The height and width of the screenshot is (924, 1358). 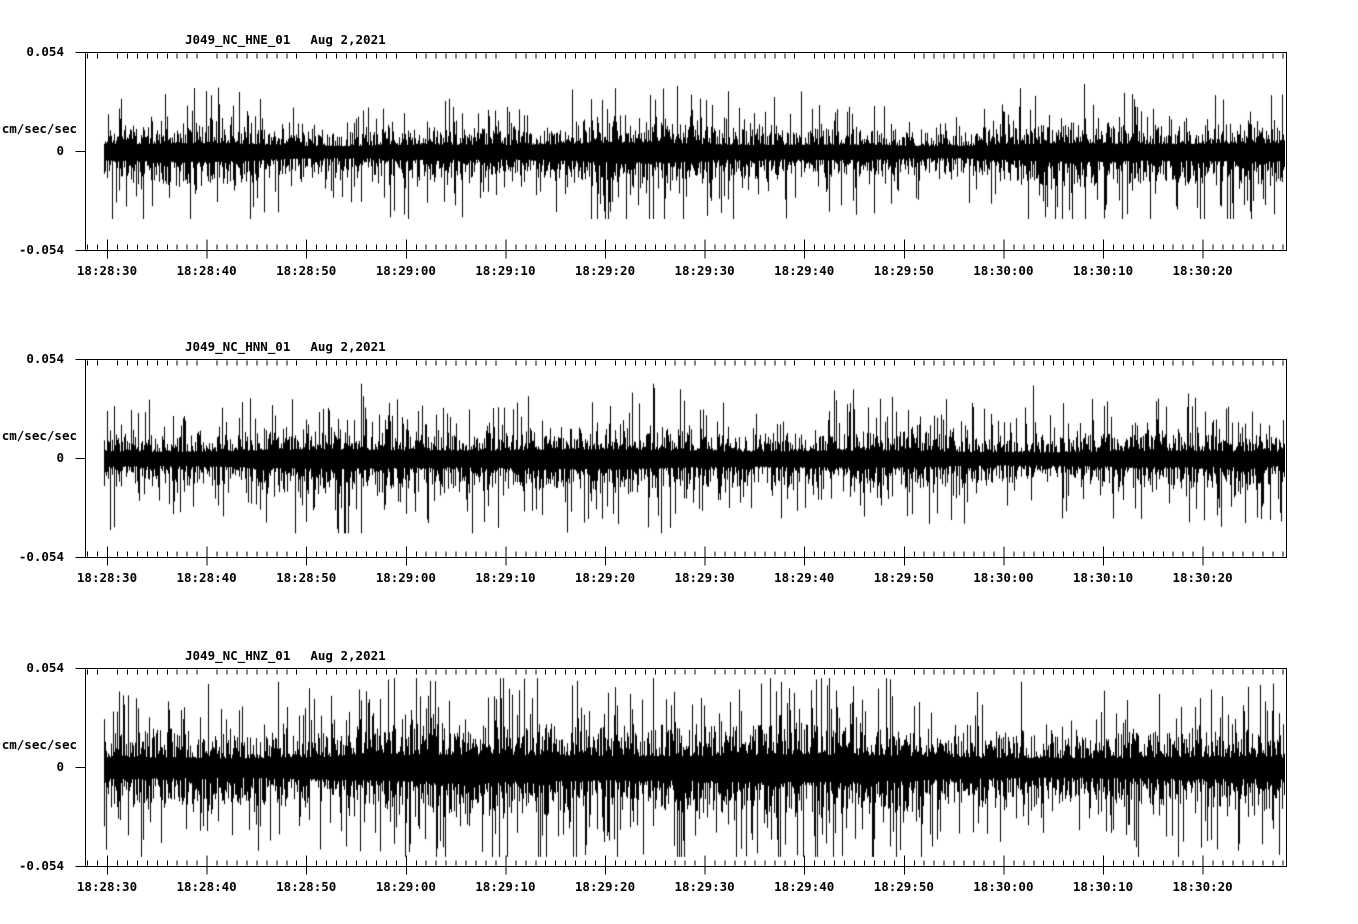 I want to click on panel-title: J049_NC_HNN_01 Aug 2,2021, so click(x=285, y=347).